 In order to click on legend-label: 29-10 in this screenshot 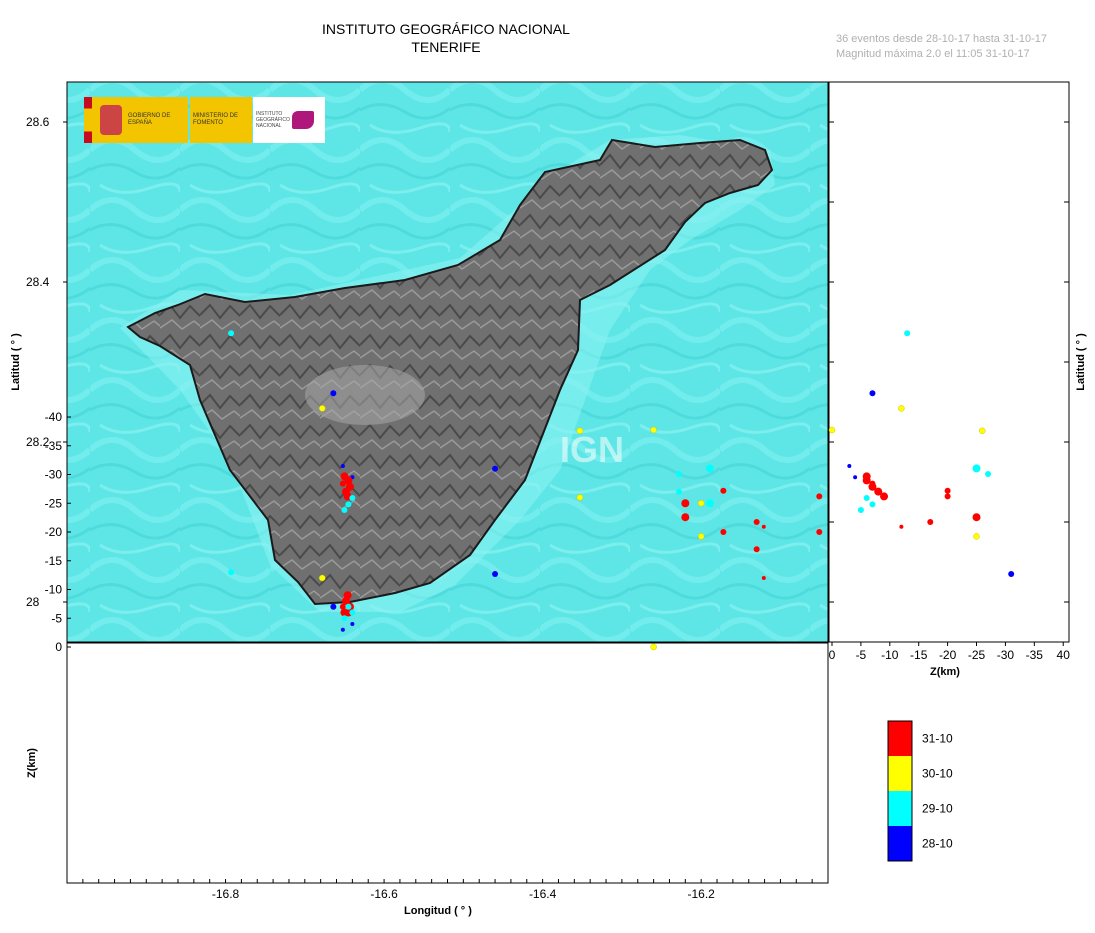, I will do `click(937, 809)`.